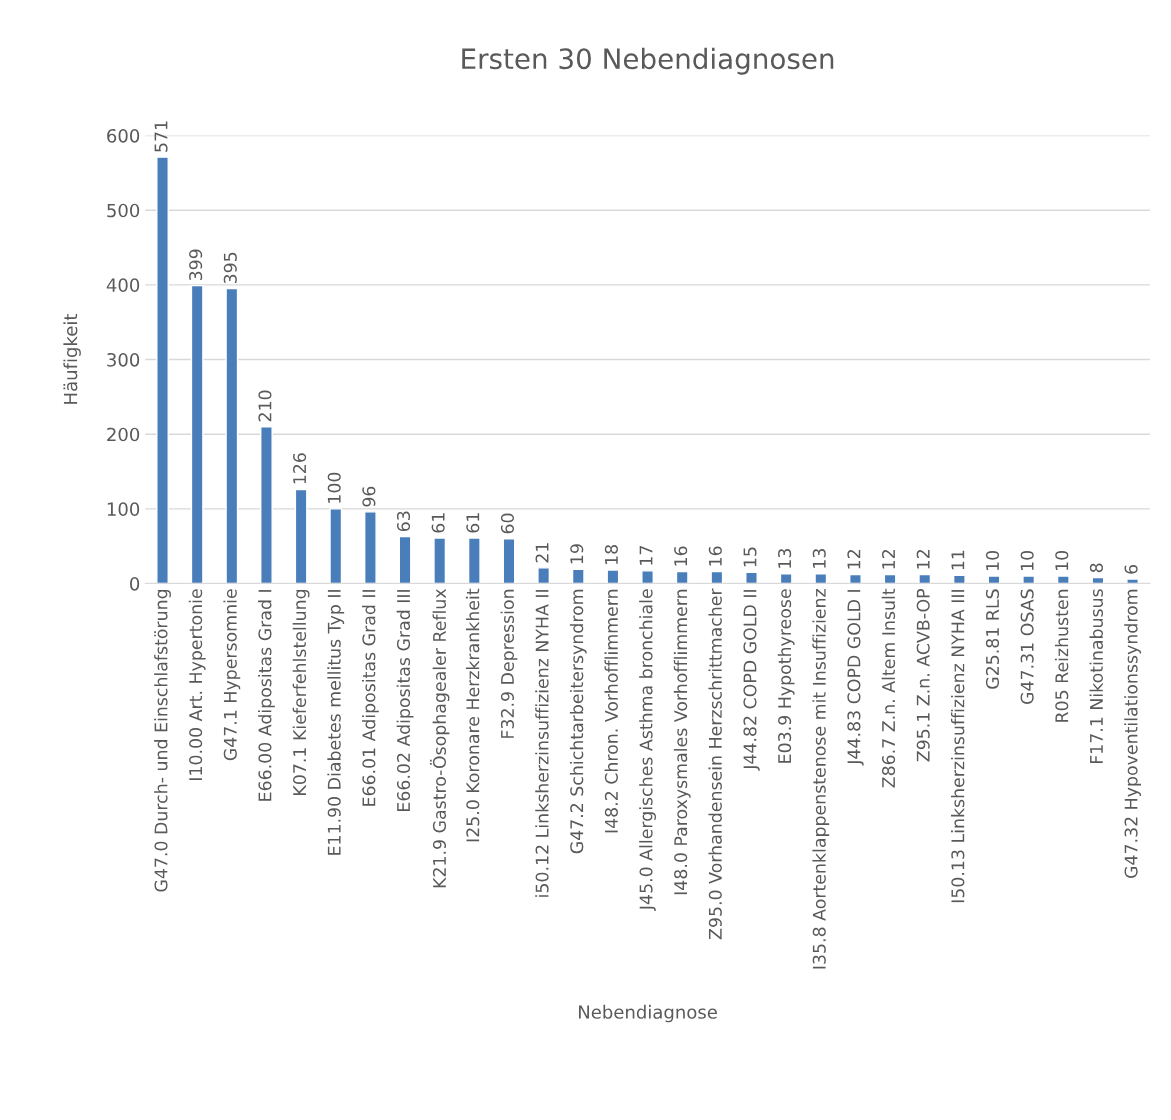 The width and height of the screenshot is (1171, 1120). Describe the element at coordinates (370, 698) in the screenshot. I see `x-tick-label: E66.01 Adipositas Grad II` at that location.